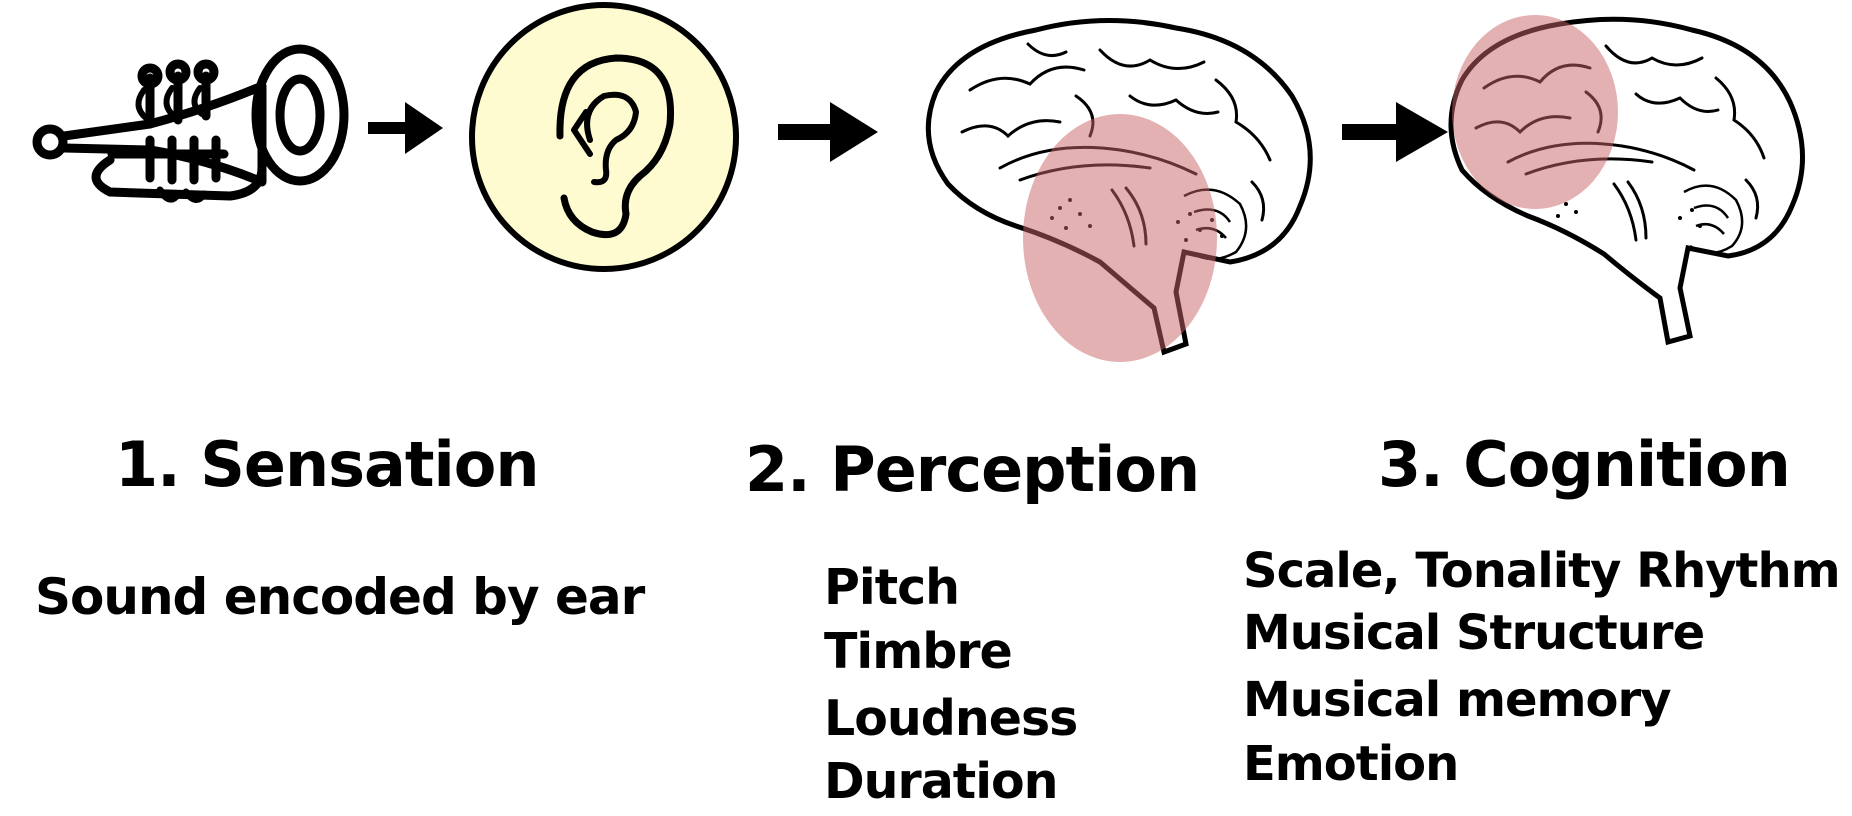 The height and width of the screenshot is (816, 1852). Describe the element at coordinates (1584, 464) in the screenshot. I see `stage-title-cognition: 3. Cognition` at that location.